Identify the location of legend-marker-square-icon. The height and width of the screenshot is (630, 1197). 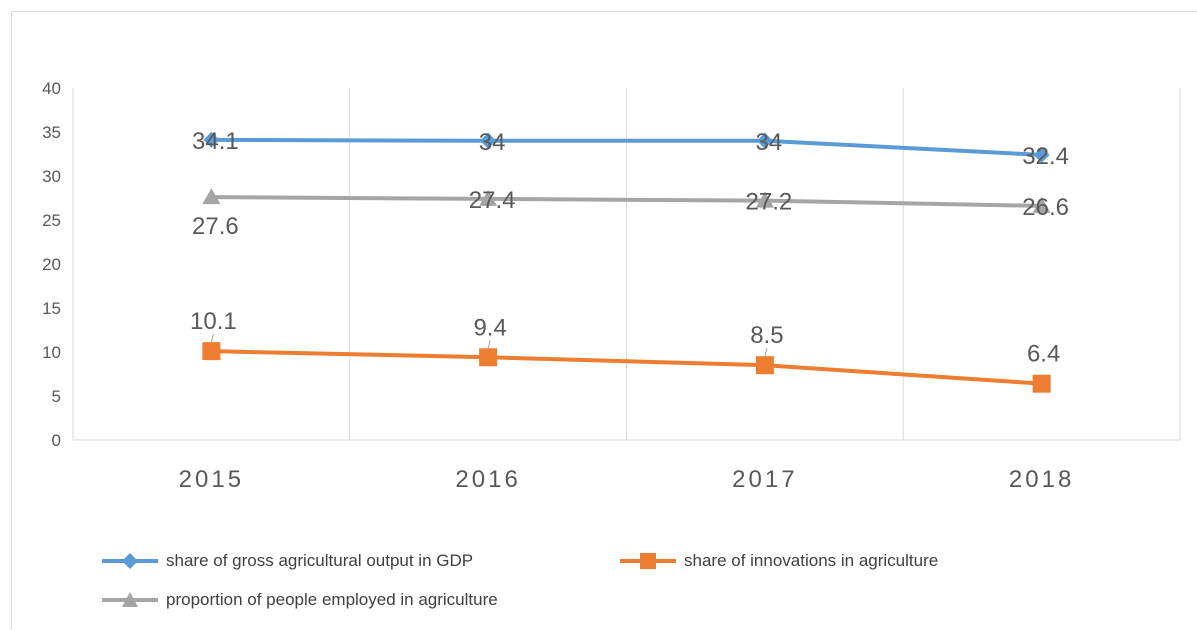
(648, 561).